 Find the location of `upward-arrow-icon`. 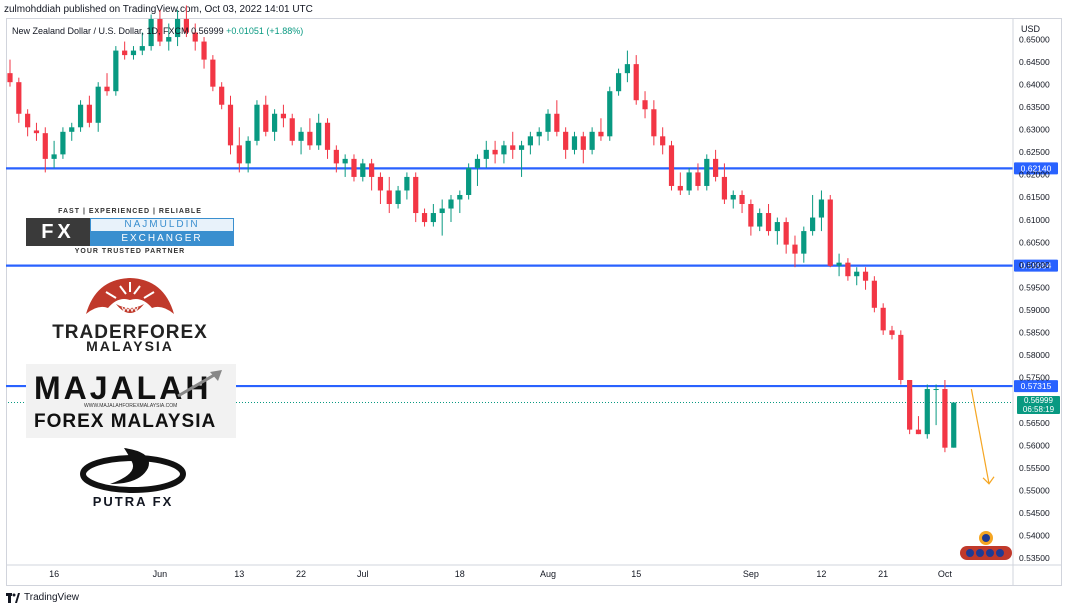

upward-arrow-icon is located at coordinates (199, 384).